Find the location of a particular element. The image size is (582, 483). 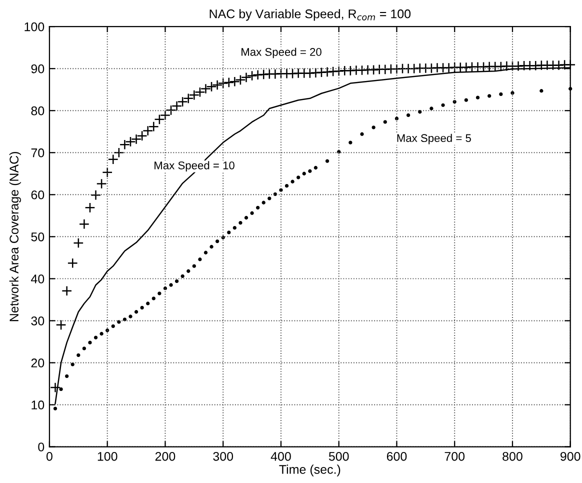

y-axis-title: Network Area Coverage (NAC) is located at coordinates (15, 237).